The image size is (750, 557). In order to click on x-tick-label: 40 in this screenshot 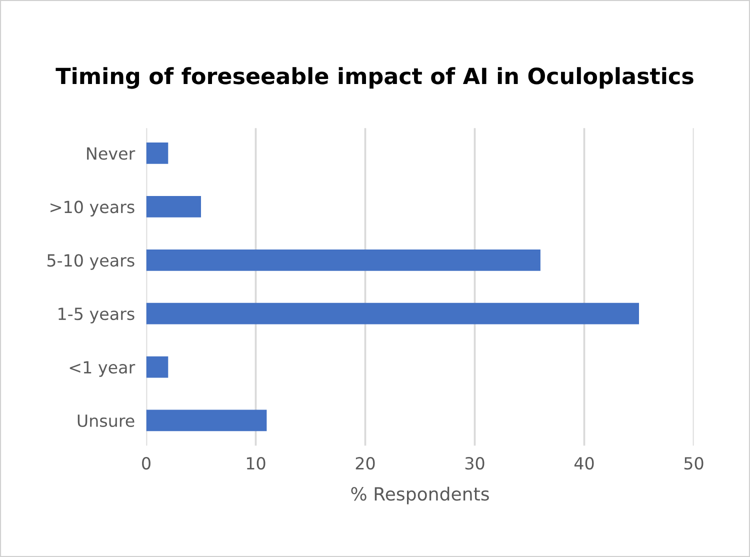, I will do `click(584, 463)`.